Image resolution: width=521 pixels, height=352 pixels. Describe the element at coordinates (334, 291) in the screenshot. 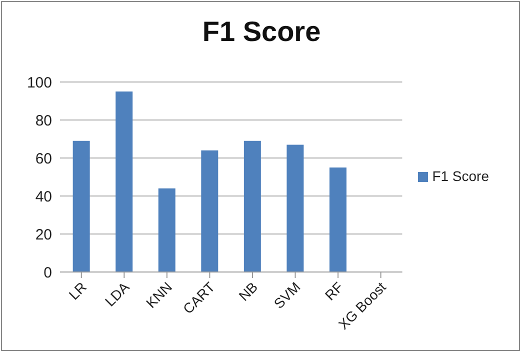

I see `x-tick-label: RF` at that location.